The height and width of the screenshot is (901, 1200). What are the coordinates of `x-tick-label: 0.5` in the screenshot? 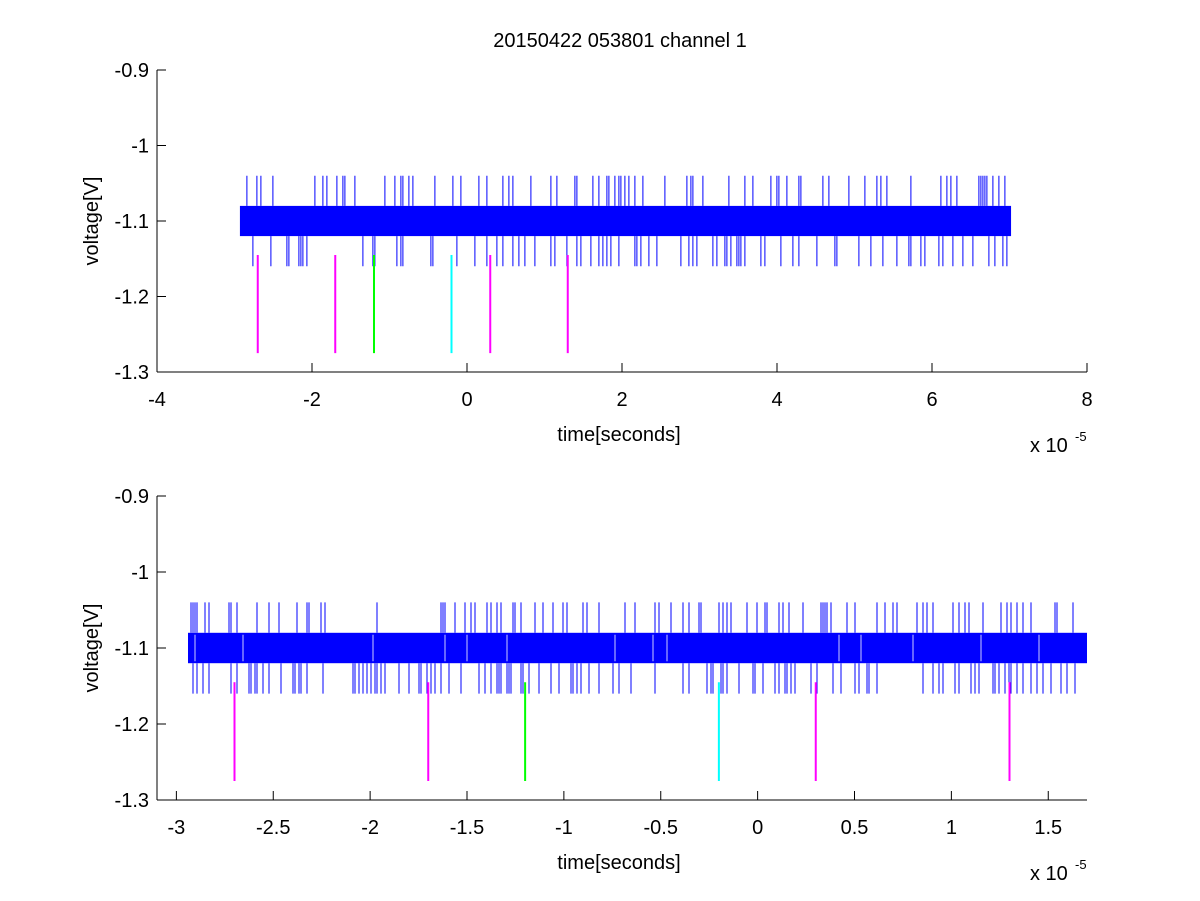 It's located at (855, 828).